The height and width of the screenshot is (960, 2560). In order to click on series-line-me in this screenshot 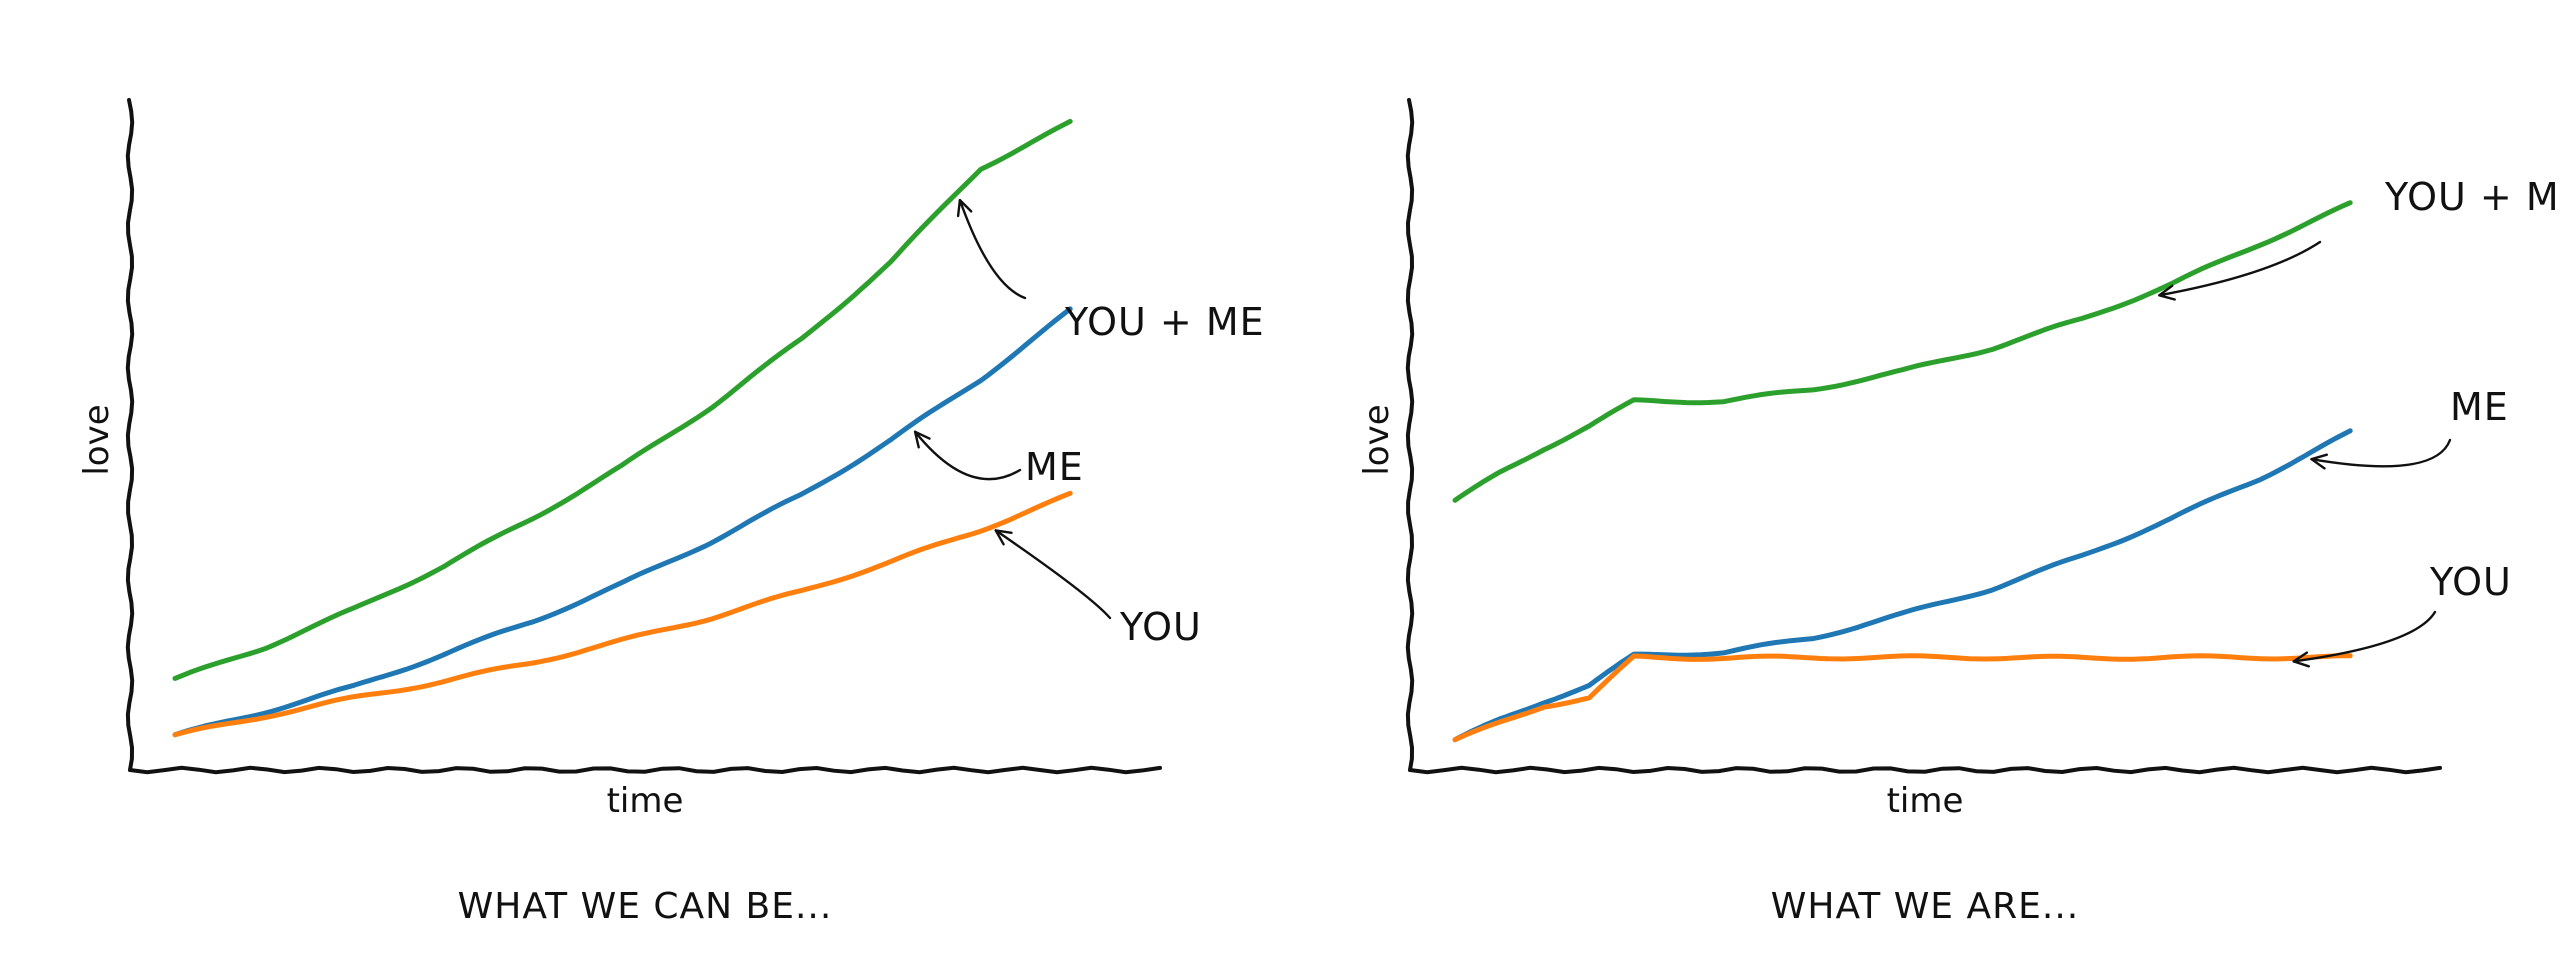, I will do `click(1902, 585)`.